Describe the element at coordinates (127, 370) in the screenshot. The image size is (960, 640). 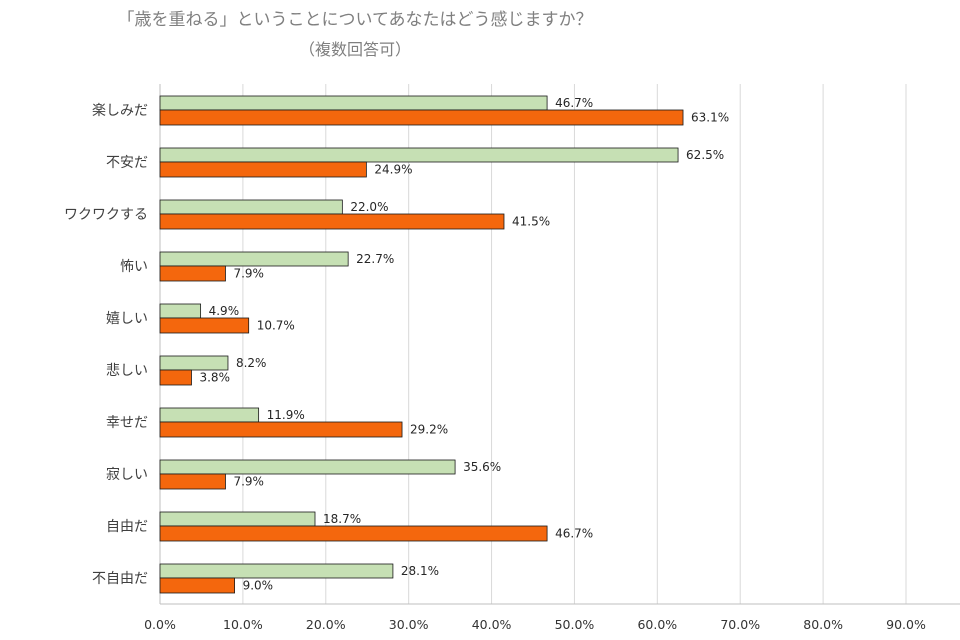
I see `category-label-5: 悲しい` at that location.